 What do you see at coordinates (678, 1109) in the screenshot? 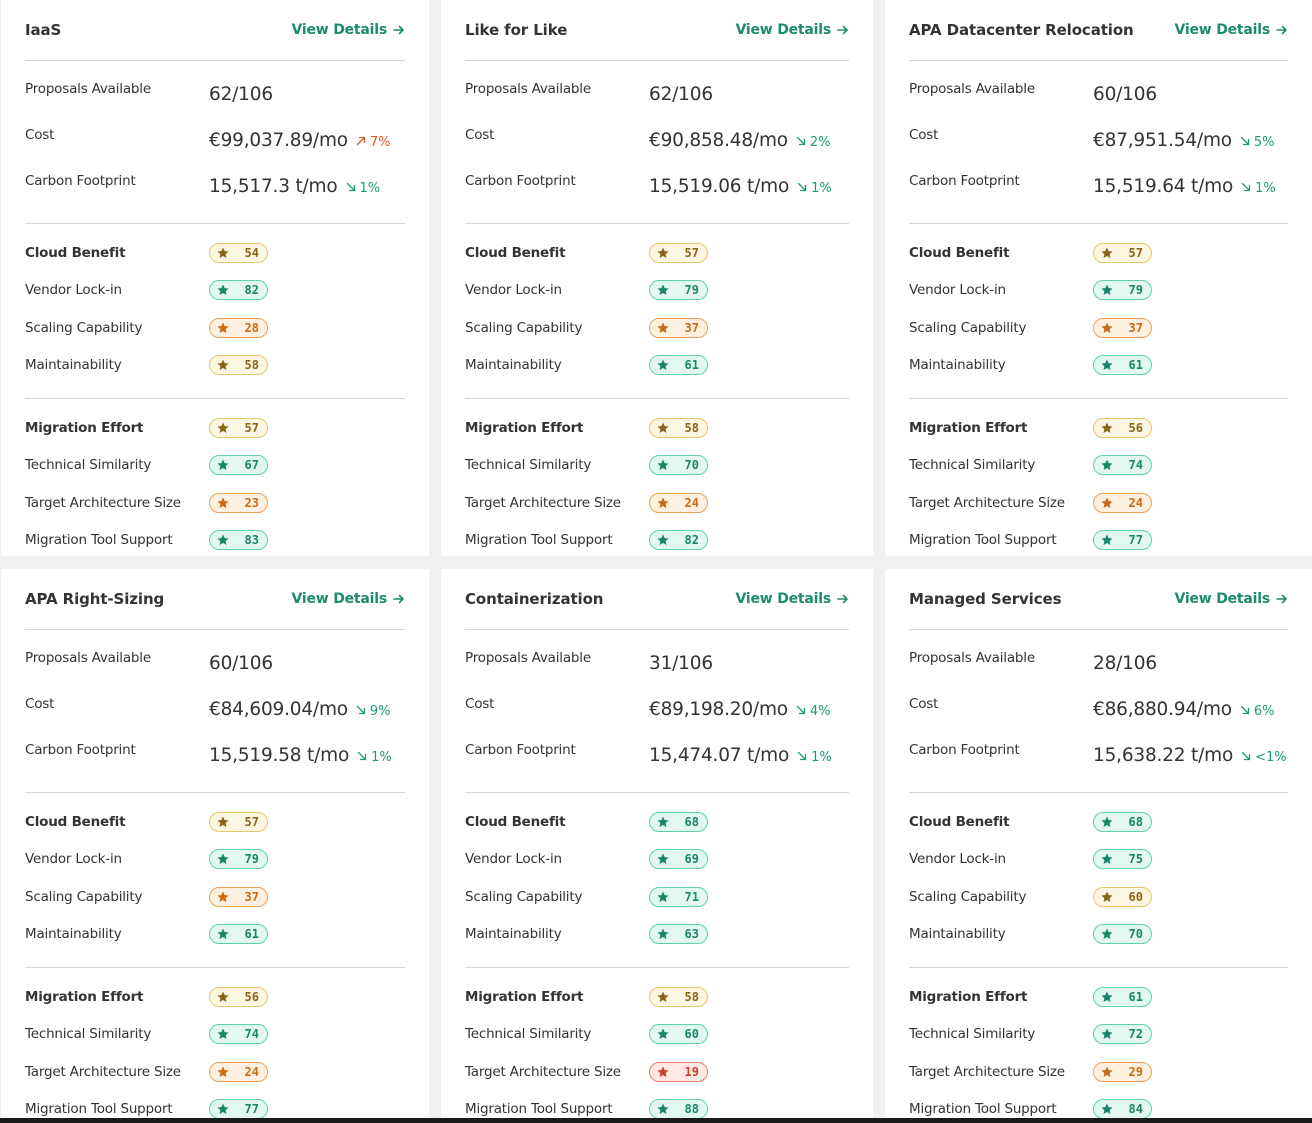
I see `score-badge: 88` at bounding box center [678, 1109].